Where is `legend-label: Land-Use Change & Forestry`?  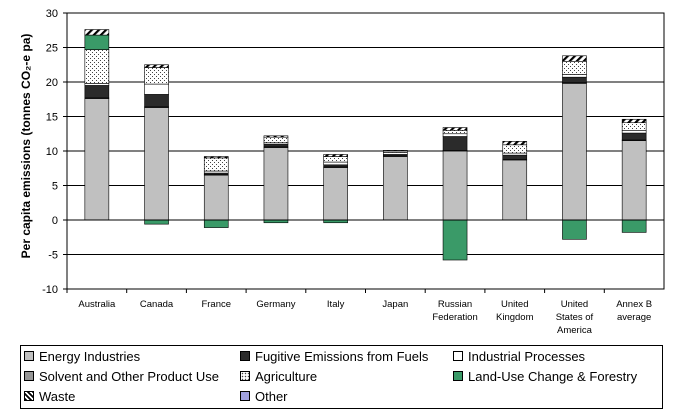
legend-label: Land-Use Change & Forestry is located at coordinates (553, 376).